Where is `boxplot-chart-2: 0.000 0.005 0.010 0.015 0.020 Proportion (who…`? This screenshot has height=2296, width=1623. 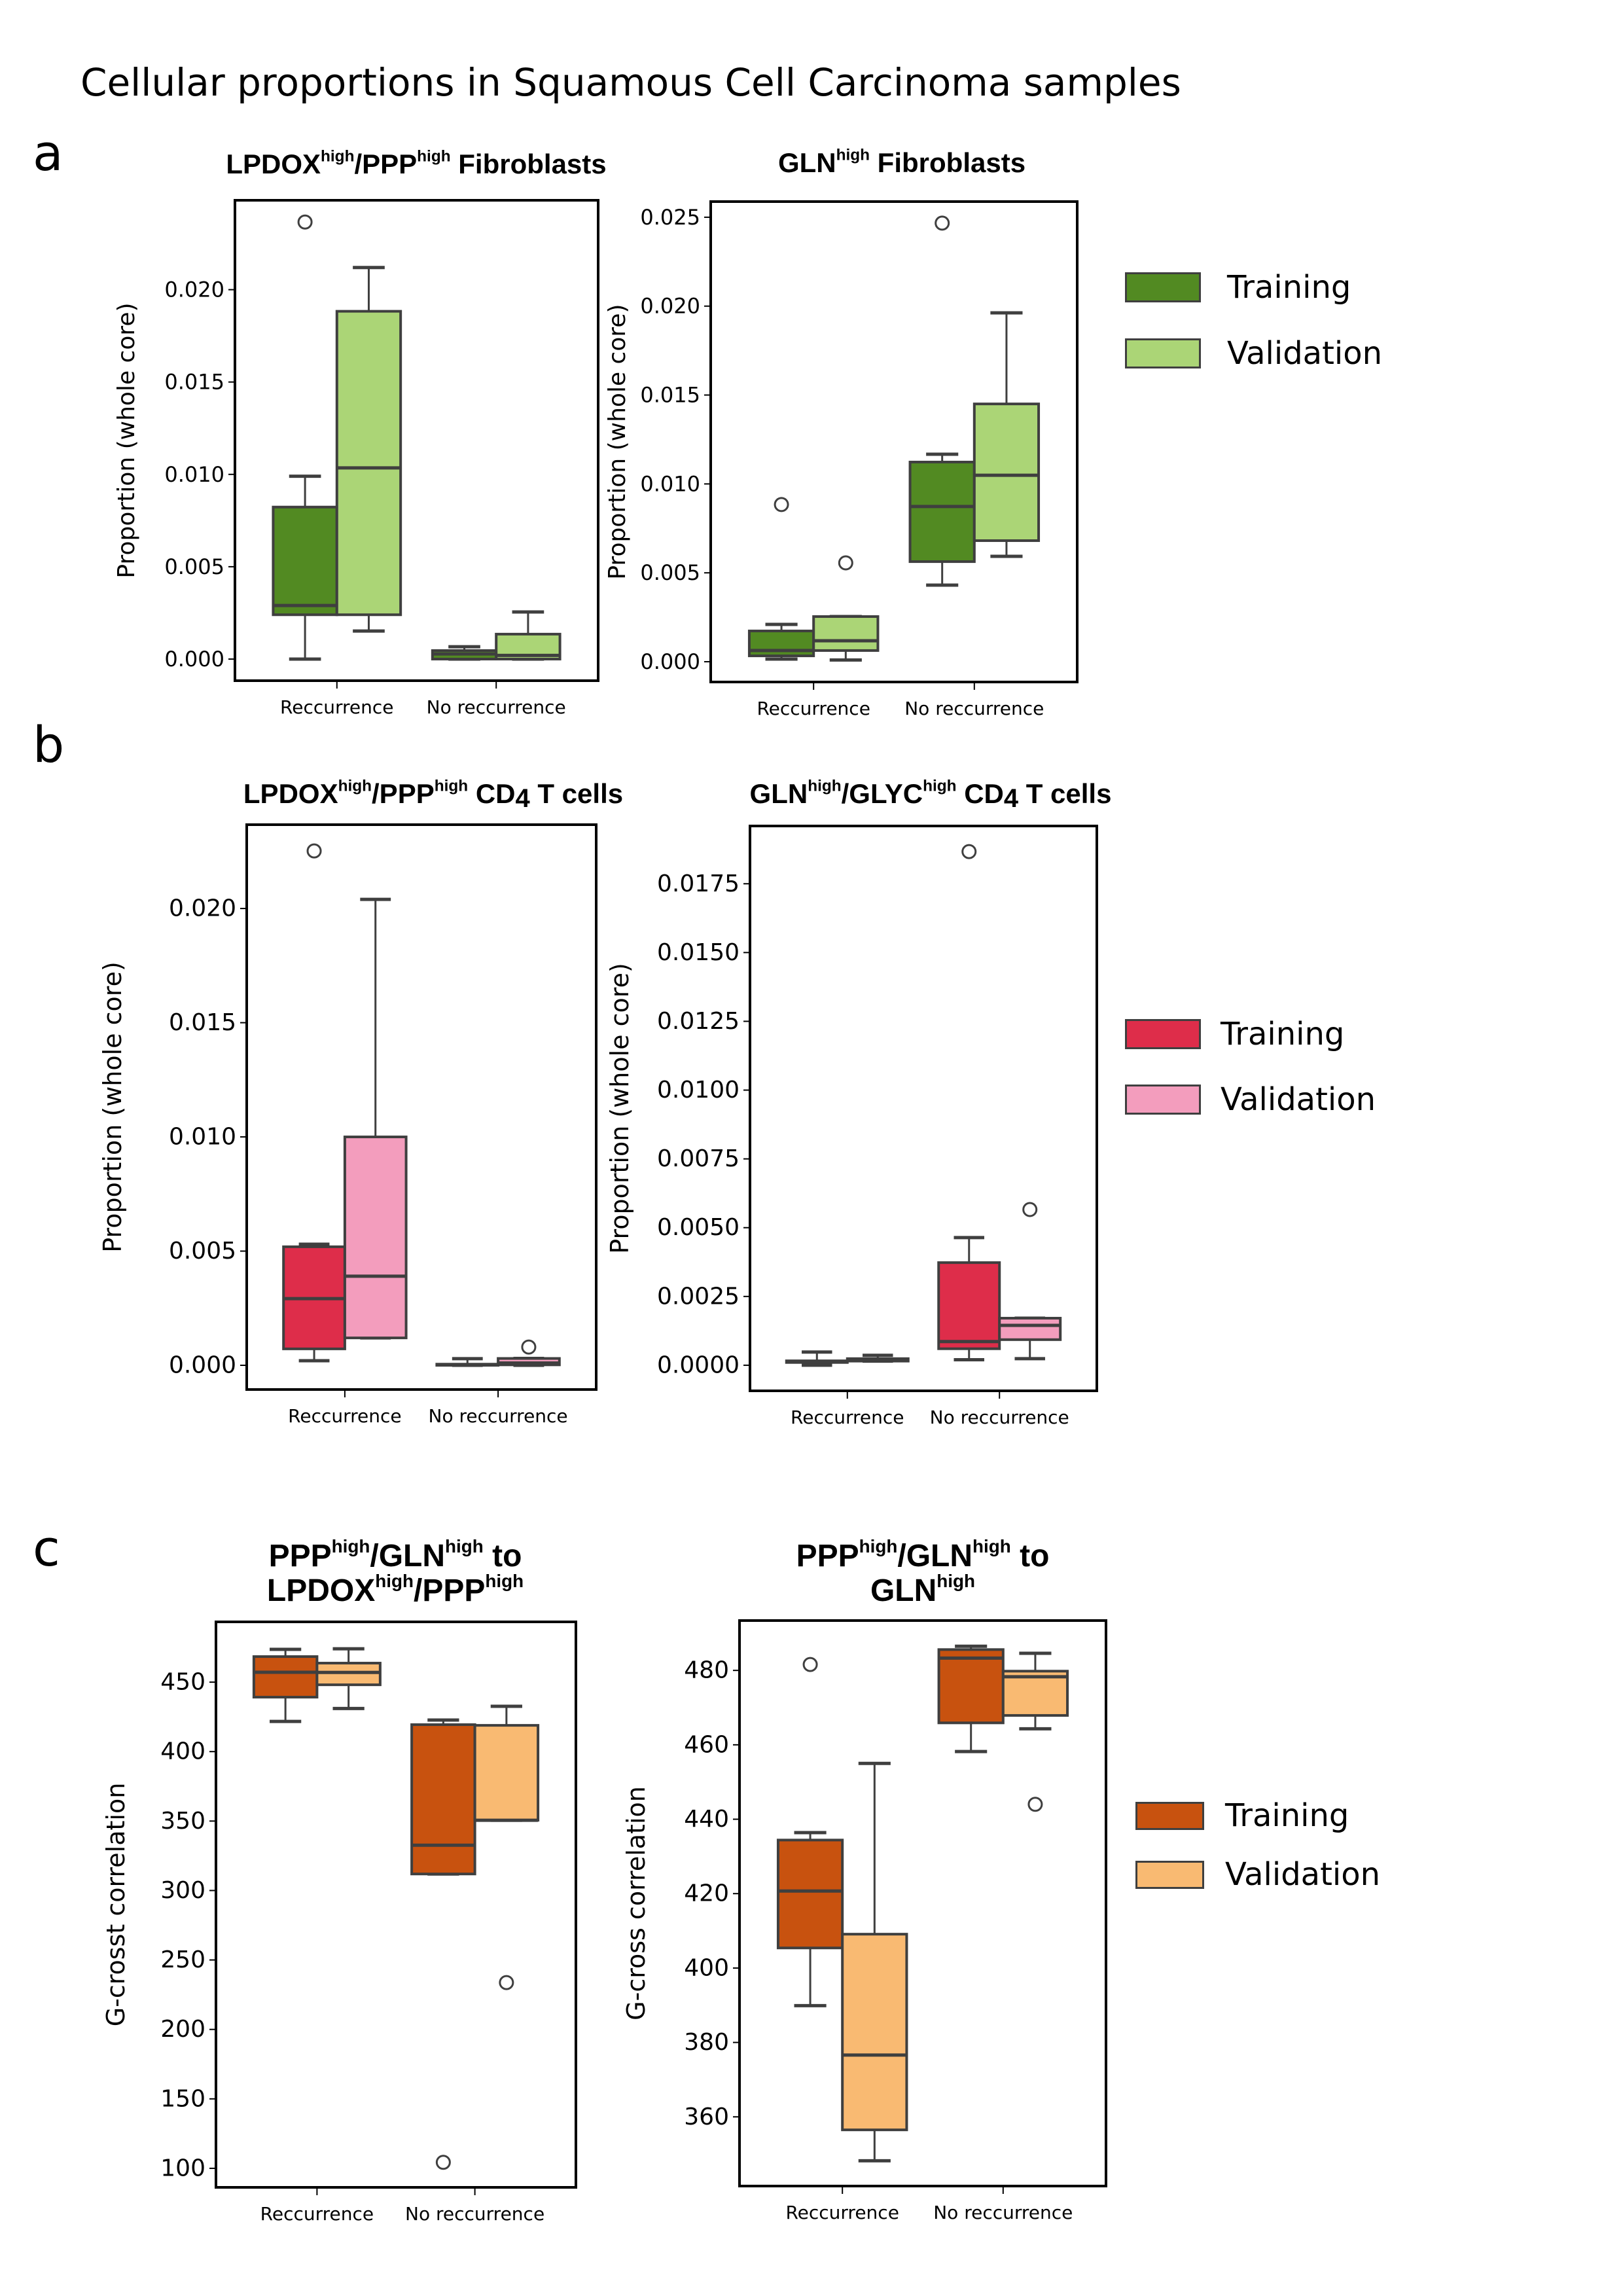 boxplot-chart-2: 0.000 0.005 0.010 0.015 0.020 Proportion (who… is located at coordinates (347, 1125).